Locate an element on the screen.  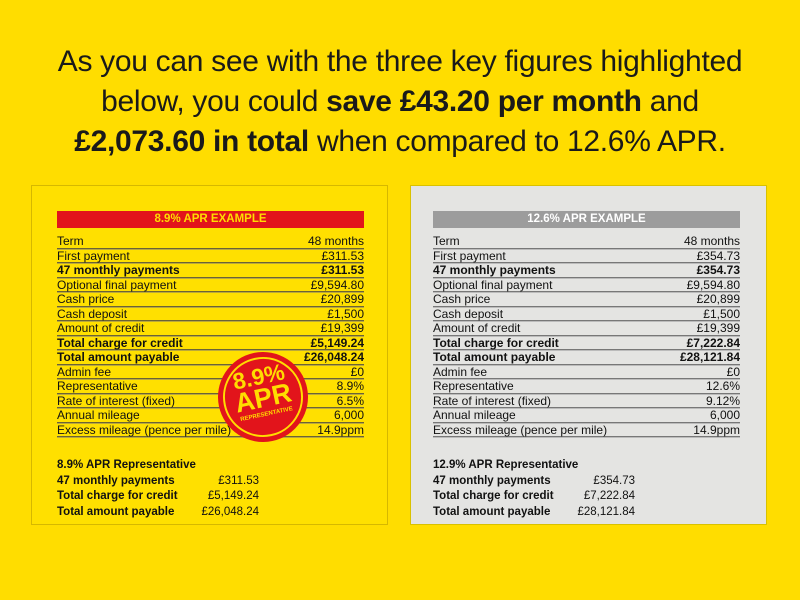
row-value: £9,594.80 is located at coordinates (337, 284).